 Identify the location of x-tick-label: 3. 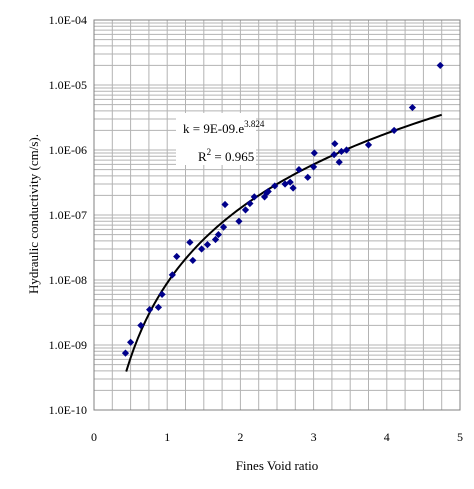
(314, 437).